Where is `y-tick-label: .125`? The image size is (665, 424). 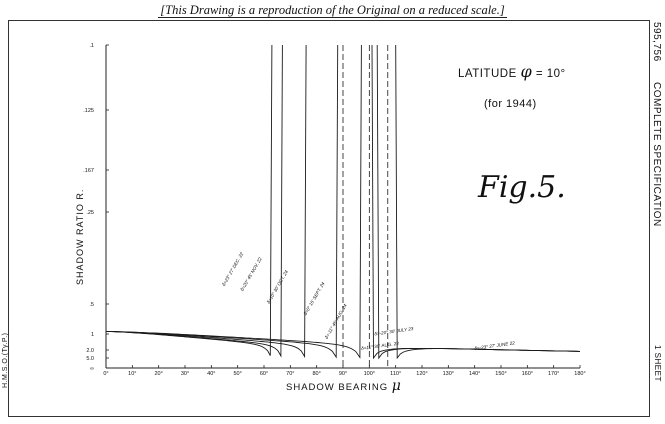 y-tick-label: .125 is located at coordinates (88, 111).